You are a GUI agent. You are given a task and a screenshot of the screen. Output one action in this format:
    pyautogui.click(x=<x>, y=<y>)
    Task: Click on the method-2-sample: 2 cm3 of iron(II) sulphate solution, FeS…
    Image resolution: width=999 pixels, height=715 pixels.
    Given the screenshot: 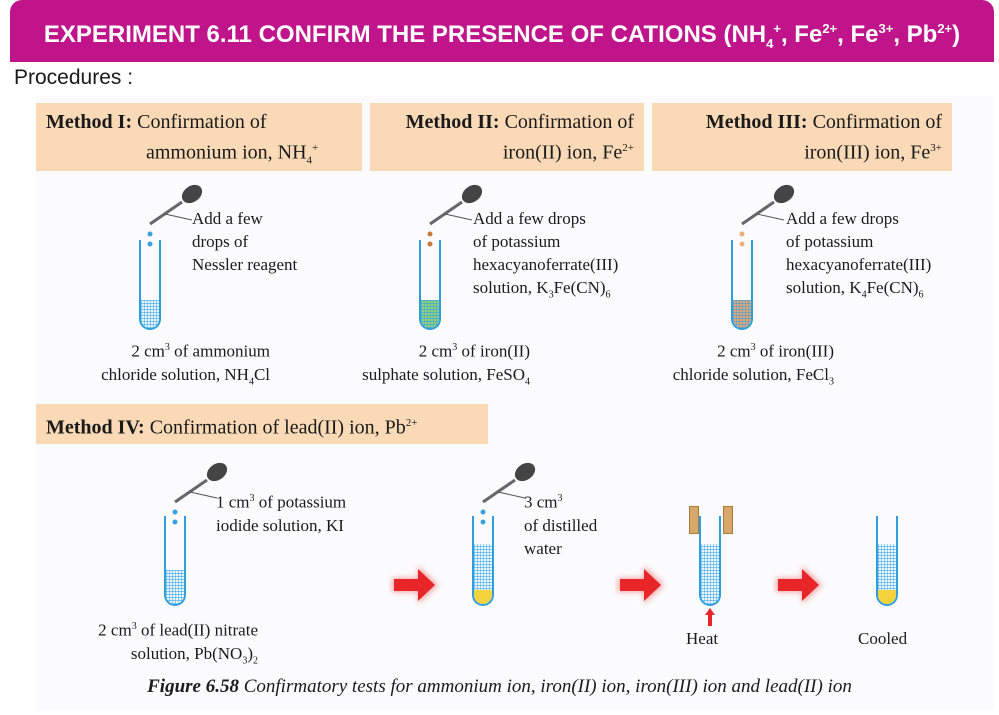 What is the action you would take?
    pyautogui.click(x=446, y=364)
    